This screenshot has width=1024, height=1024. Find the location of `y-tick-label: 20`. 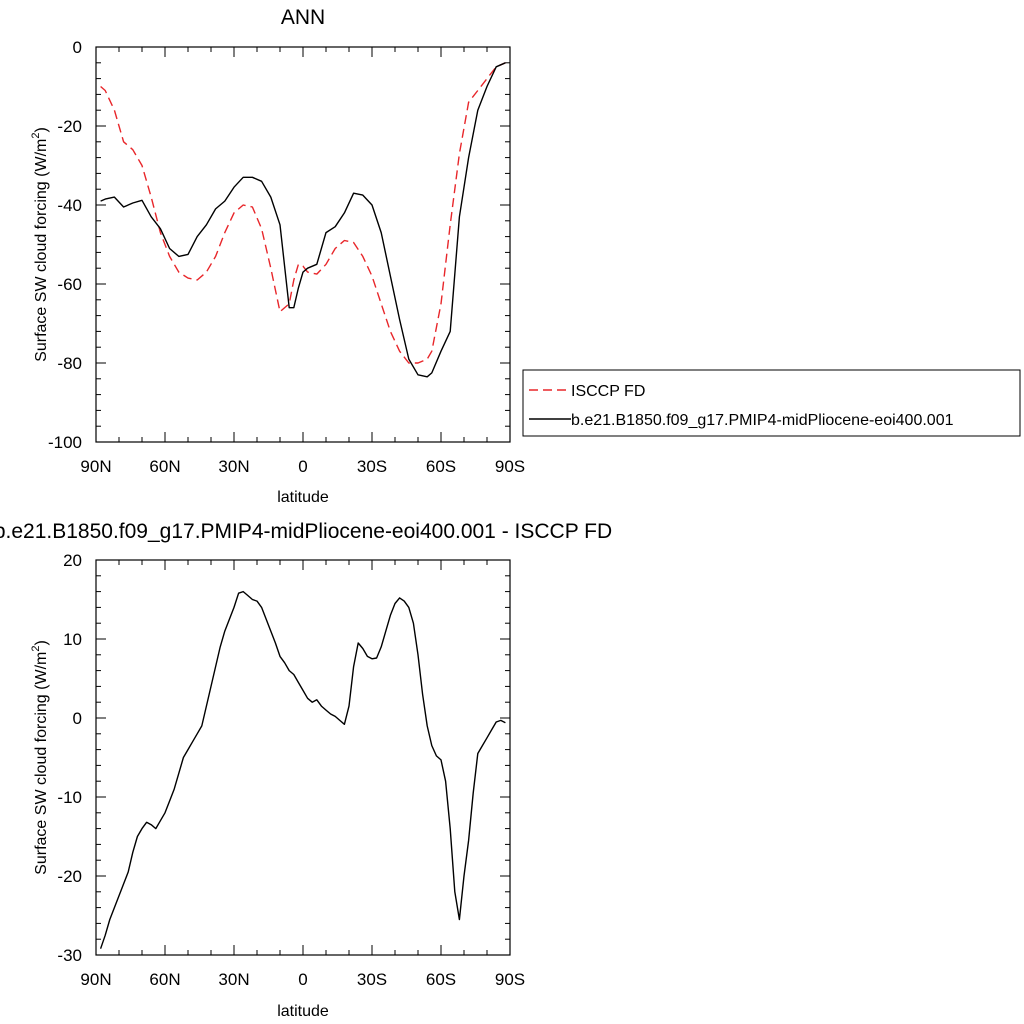

y-tick-label: 20 is located at coordinates (72, 560).